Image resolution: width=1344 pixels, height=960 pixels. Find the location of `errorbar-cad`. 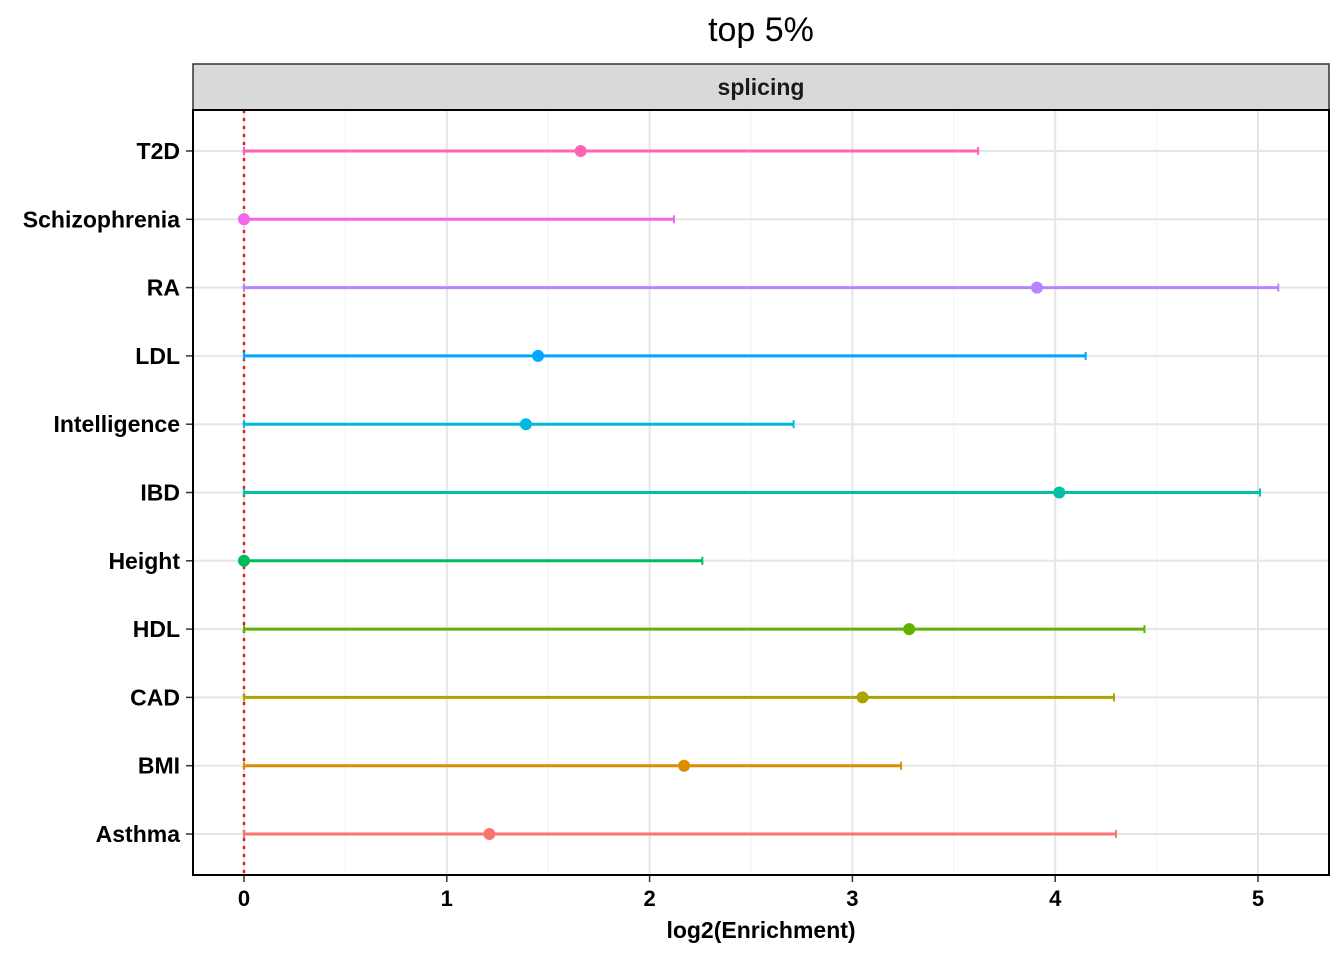

errorbar-cad is located at coordinates (679, 697).